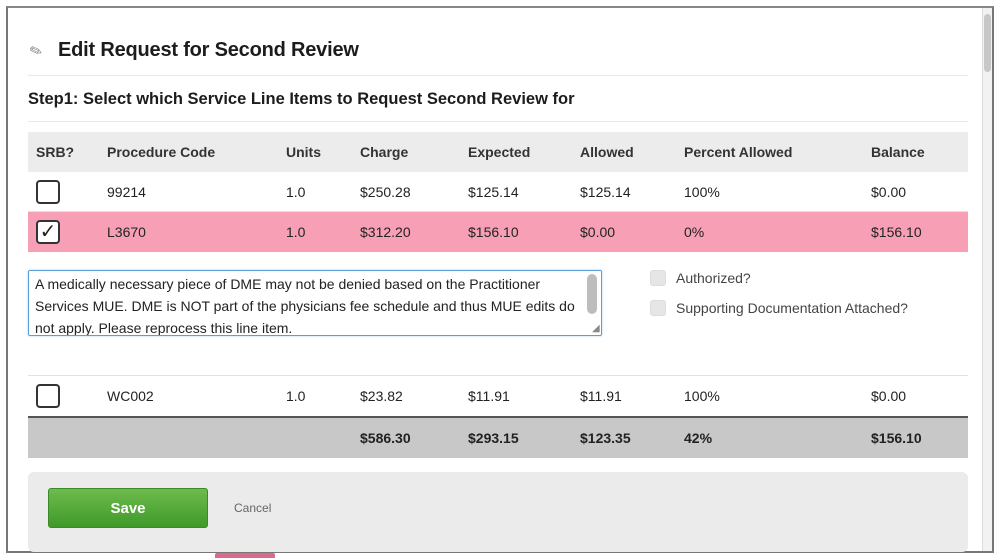 The height and width of the screenshot is (558, 998). What do you see at coordinates (253, 508) in the screenshot?
I see `cancel-link: Cancel` at bounding box center [253, 508].